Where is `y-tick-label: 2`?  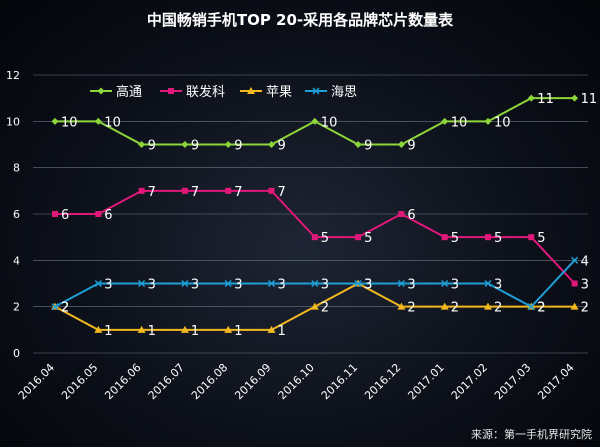 y-tick-label: 2 is located at coordinates (16, 307).